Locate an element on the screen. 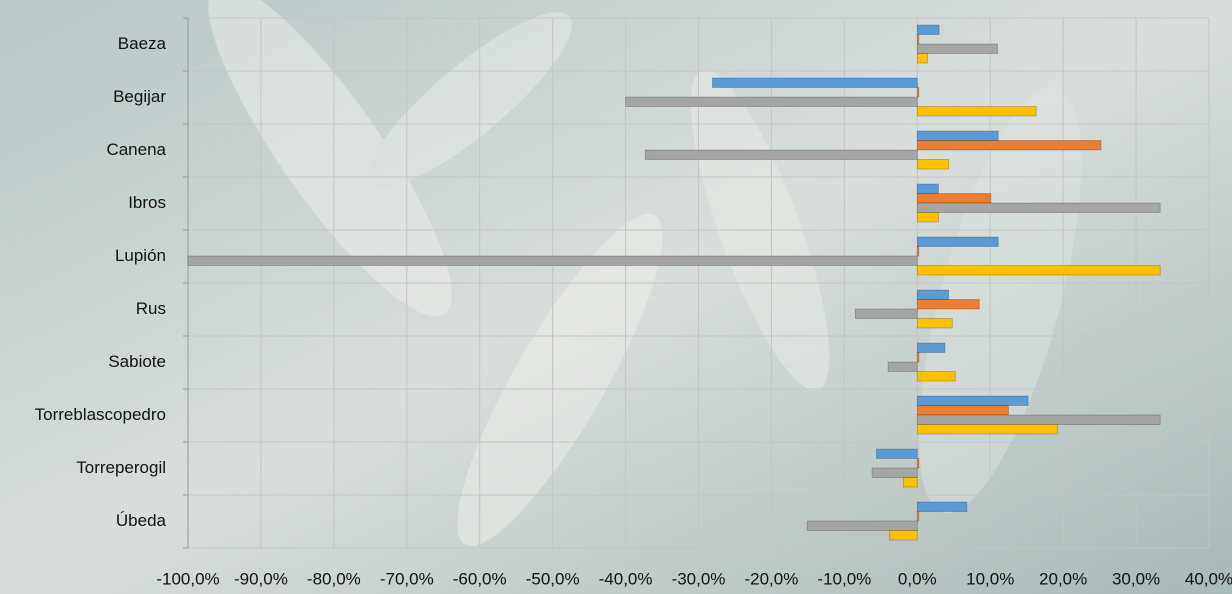 This screenshot has height=594, width=1232. y-tick-label: Torreperogil is located at coordinates (121, 467).